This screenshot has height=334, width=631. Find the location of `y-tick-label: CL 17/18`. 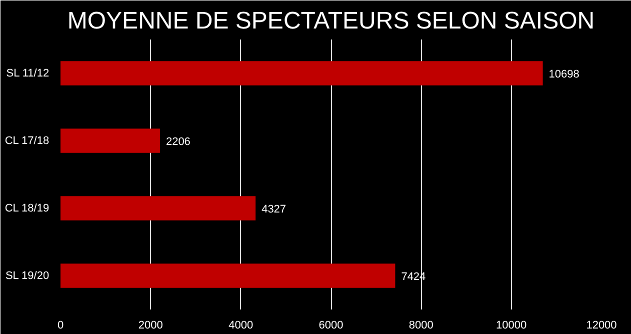

y-tick-label: CL 17/18 is located at coordinates (27, 140).